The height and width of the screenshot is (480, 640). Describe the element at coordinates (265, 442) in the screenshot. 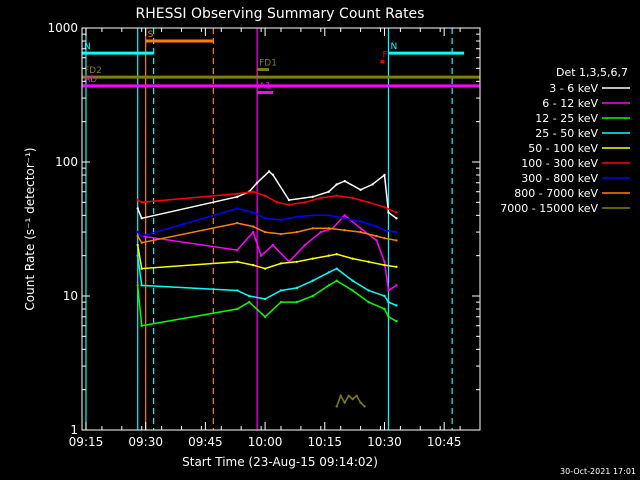

I see `x-tick-label: 10:00` at that location.